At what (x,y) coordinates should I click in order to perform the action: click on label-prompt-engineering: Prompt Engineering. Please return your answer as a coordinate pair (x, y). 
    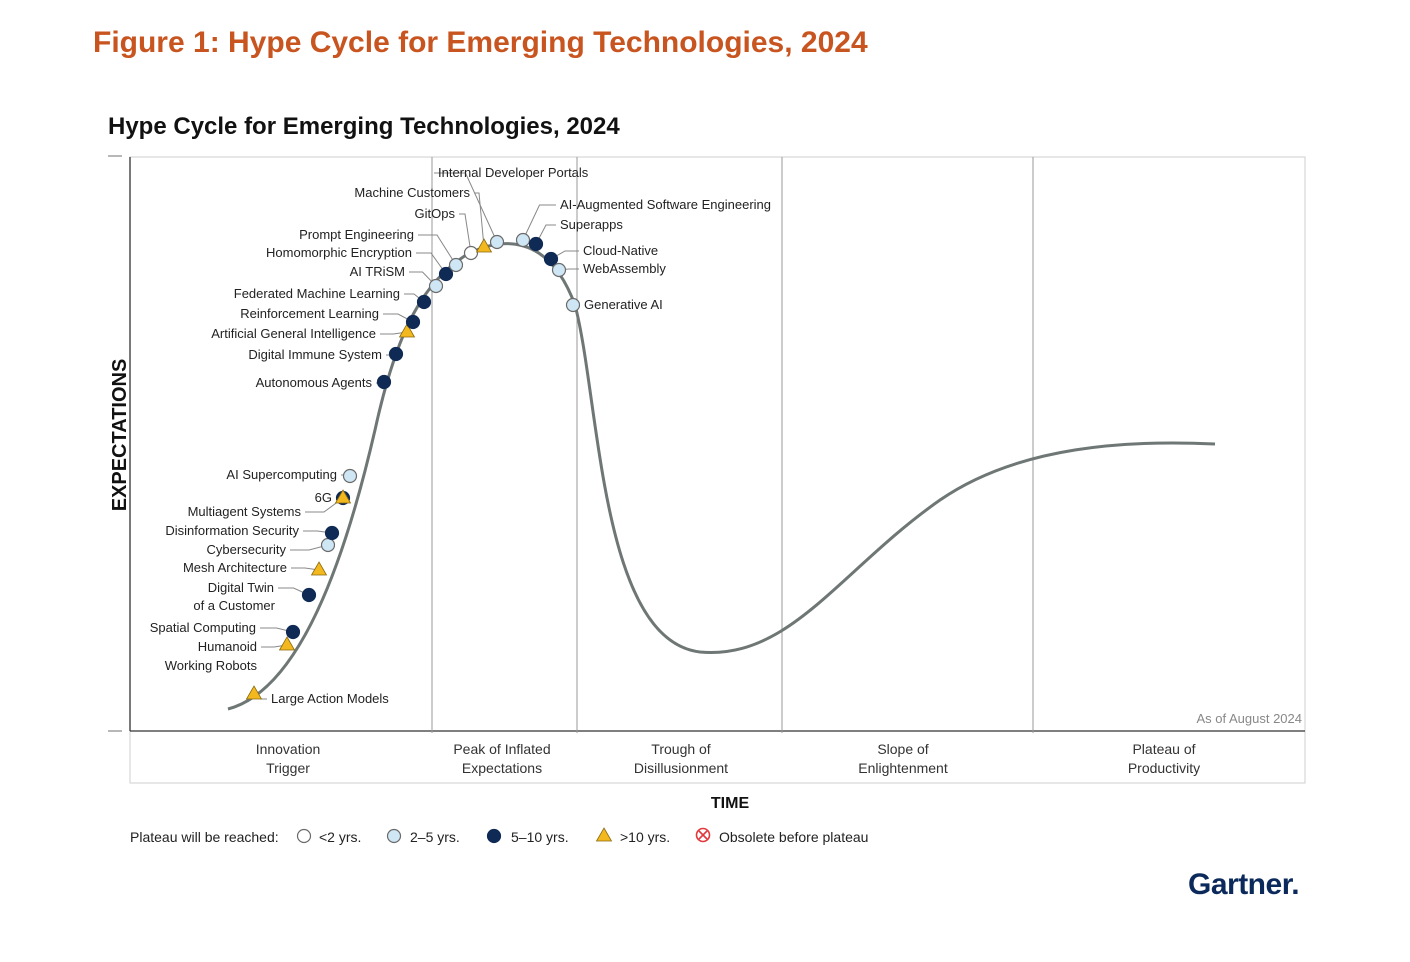
    Looking at the image, I should click on (356, 234).